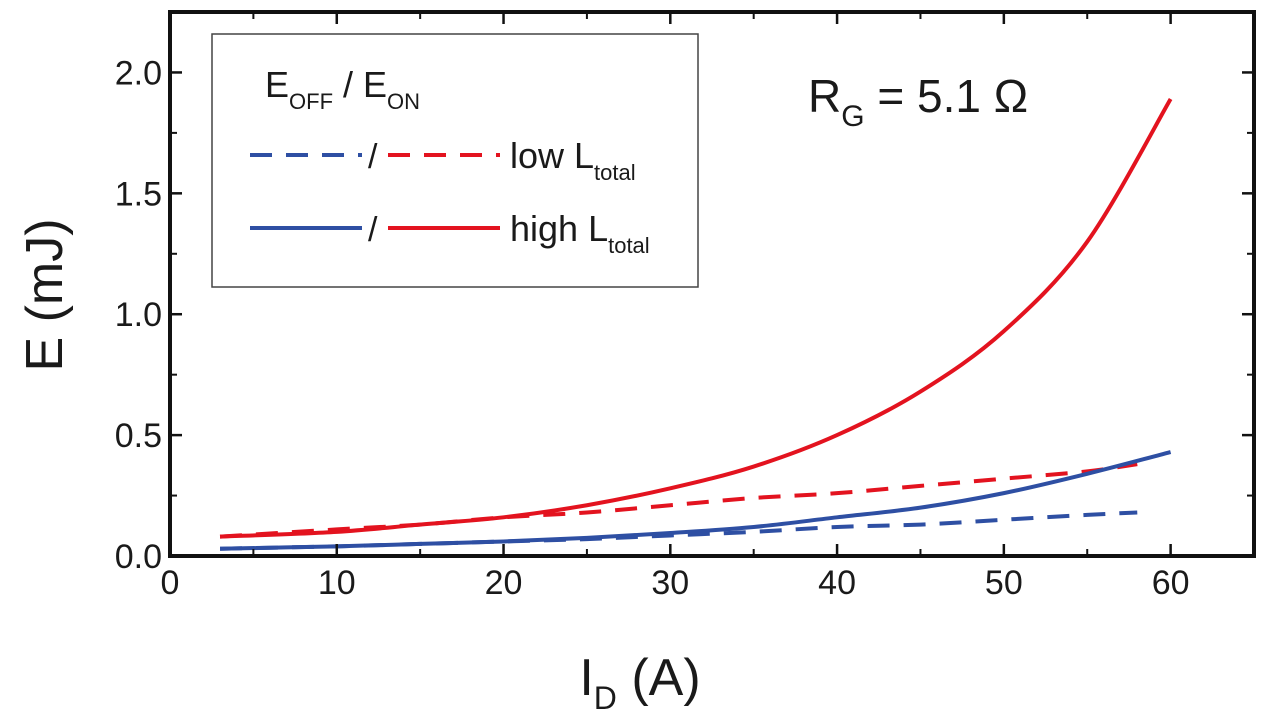 The image size is (1280, 719). I want to click on legend-row1-label-main: low L, so click(552, 155).